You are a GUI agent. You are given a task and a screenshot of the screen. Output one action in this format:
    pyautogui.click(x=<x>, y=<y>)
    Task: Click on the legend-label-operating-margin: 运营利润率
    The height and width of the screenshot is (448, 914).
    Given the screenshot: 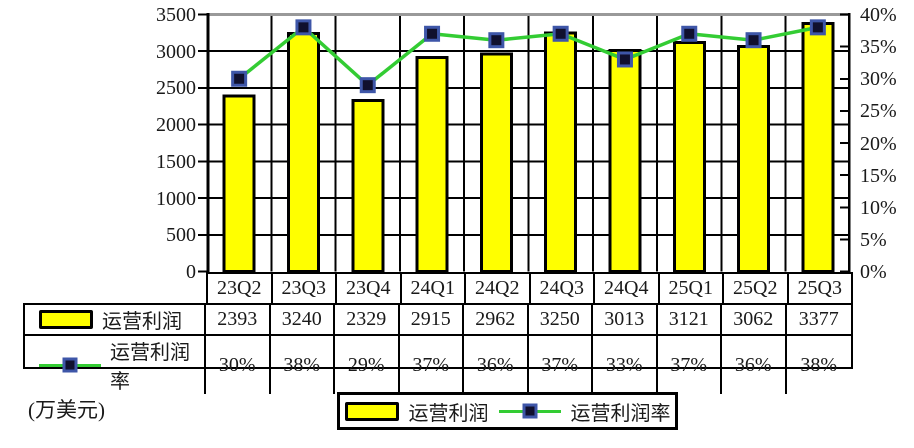 What is the action you would take?
    pyautogui.click(x=620, y=413)
    